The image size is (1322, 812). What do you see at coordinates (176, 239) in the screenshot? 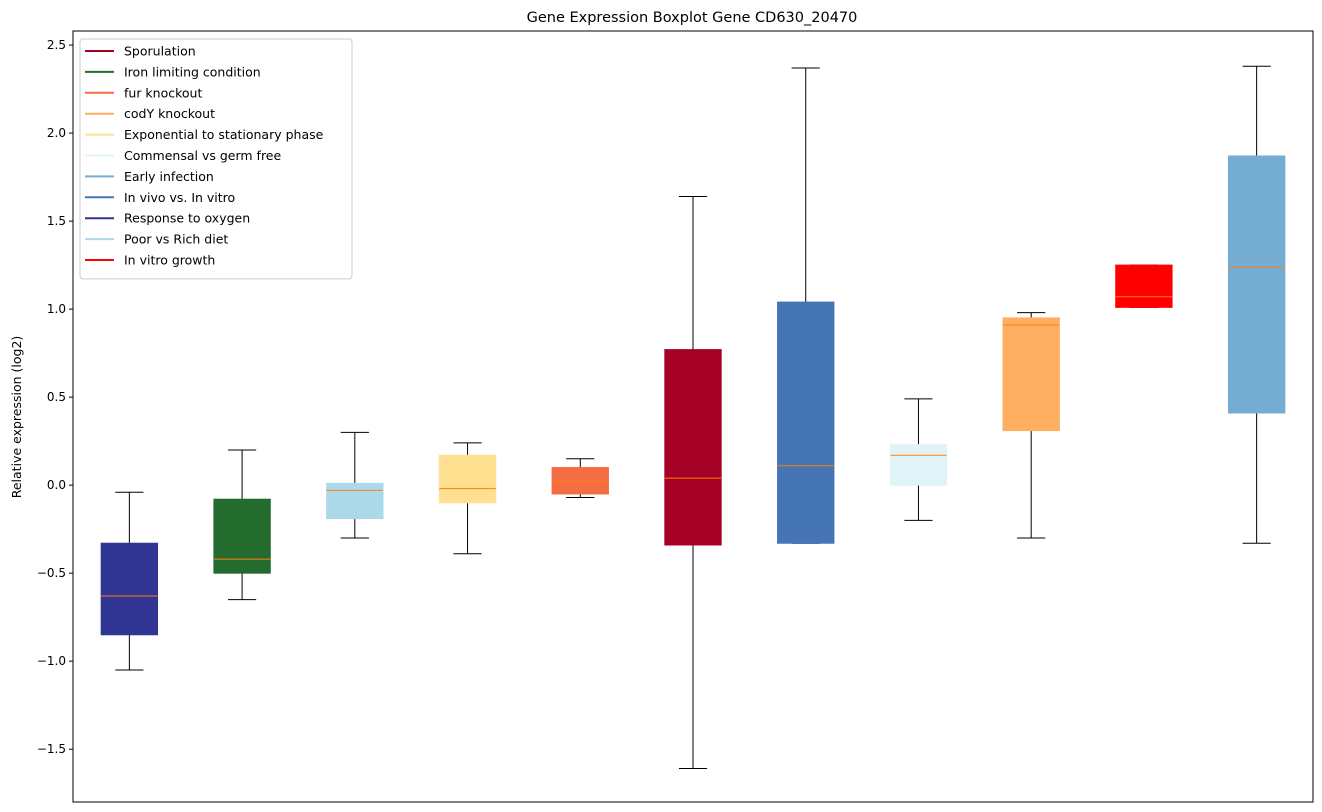
I see `legend-label: Poor vs Rich diet` at bounding box center [176, 239].